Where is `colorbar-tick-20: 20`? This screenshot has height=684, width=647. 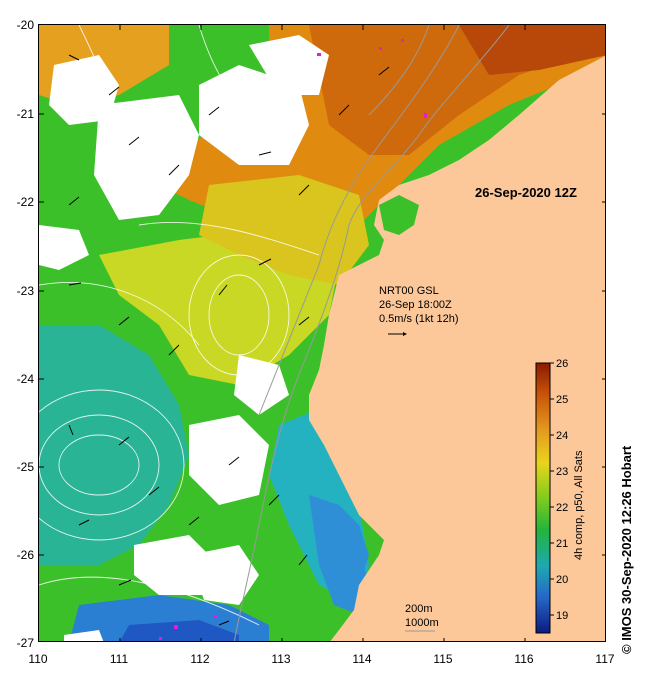 colorbar-tick-20: 20 is located at coordinates (562, 580).